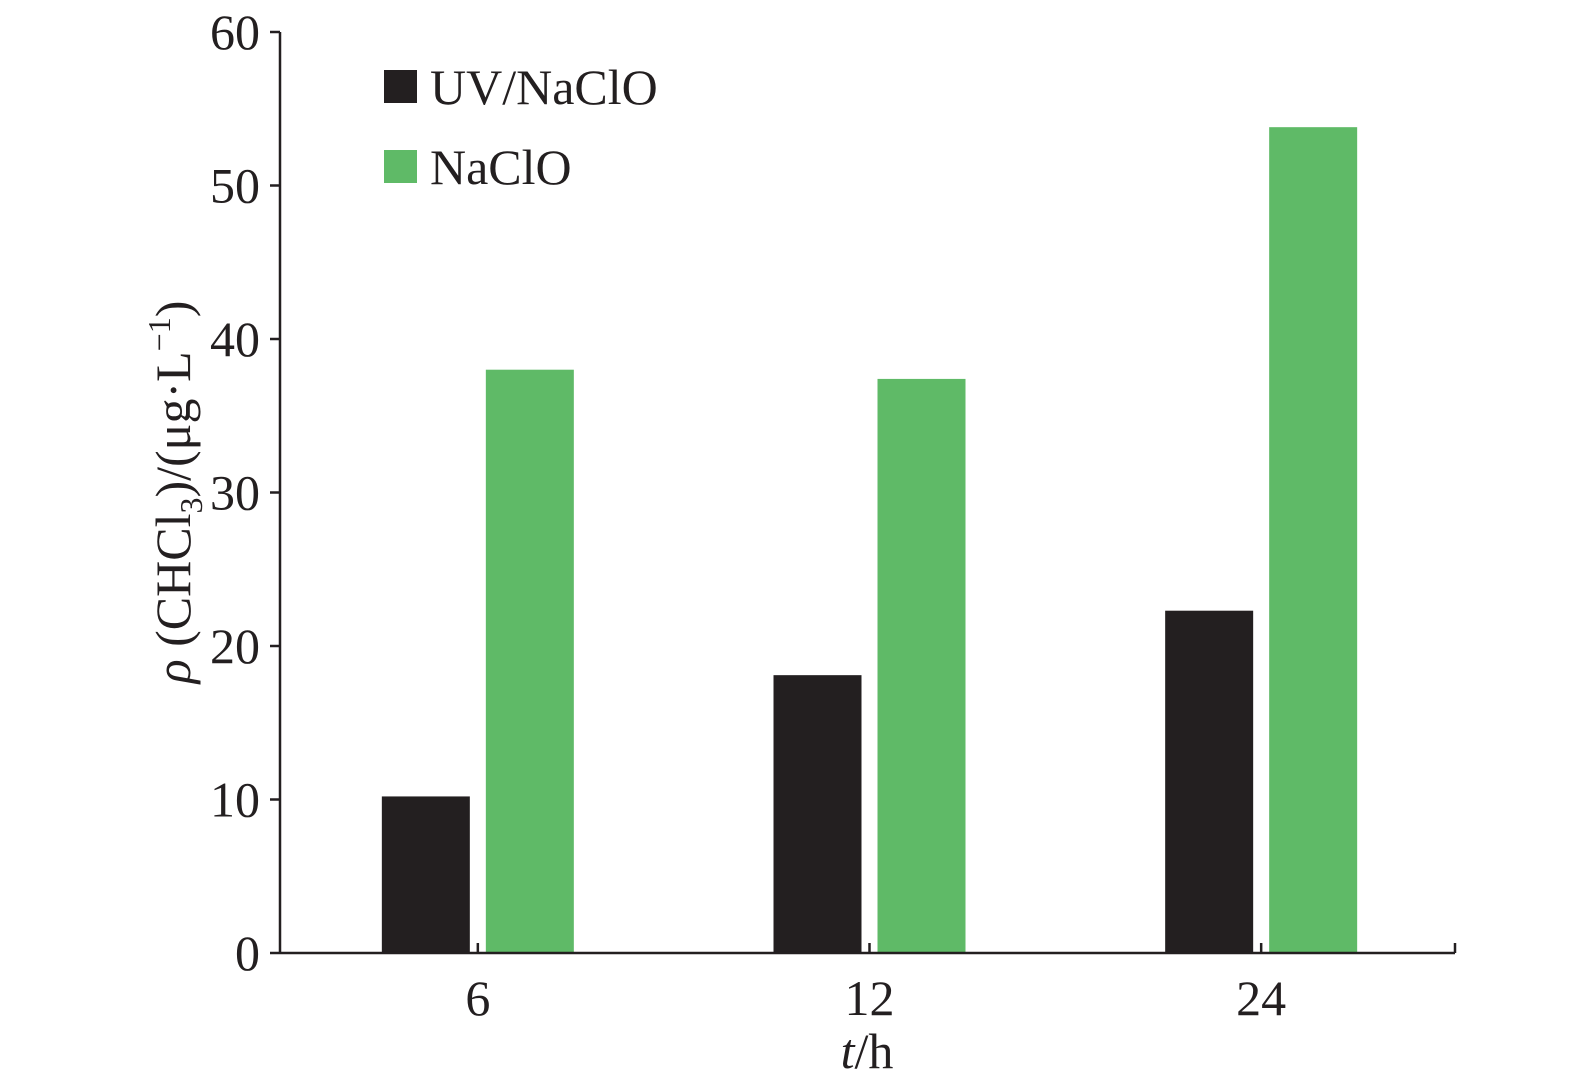 The height and width of the screenshot is (1091, 1575). I want to click on y-ticks-group: 0 10 20 30 40 50 60, so click(245, 492).